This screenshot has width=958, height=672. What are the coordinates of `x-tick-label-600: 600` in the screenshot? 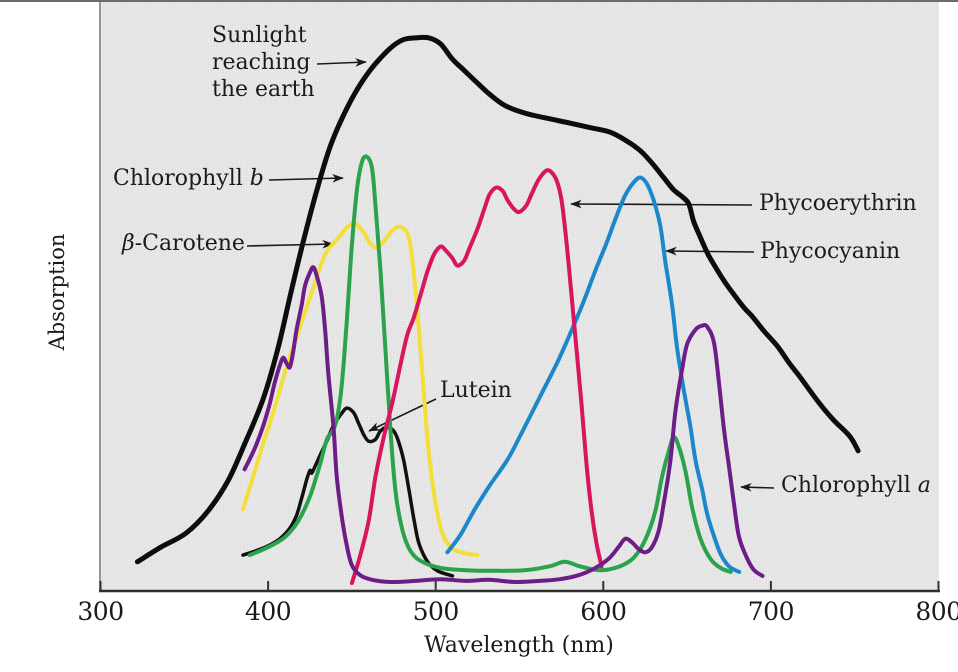 It's located at (603, 611).